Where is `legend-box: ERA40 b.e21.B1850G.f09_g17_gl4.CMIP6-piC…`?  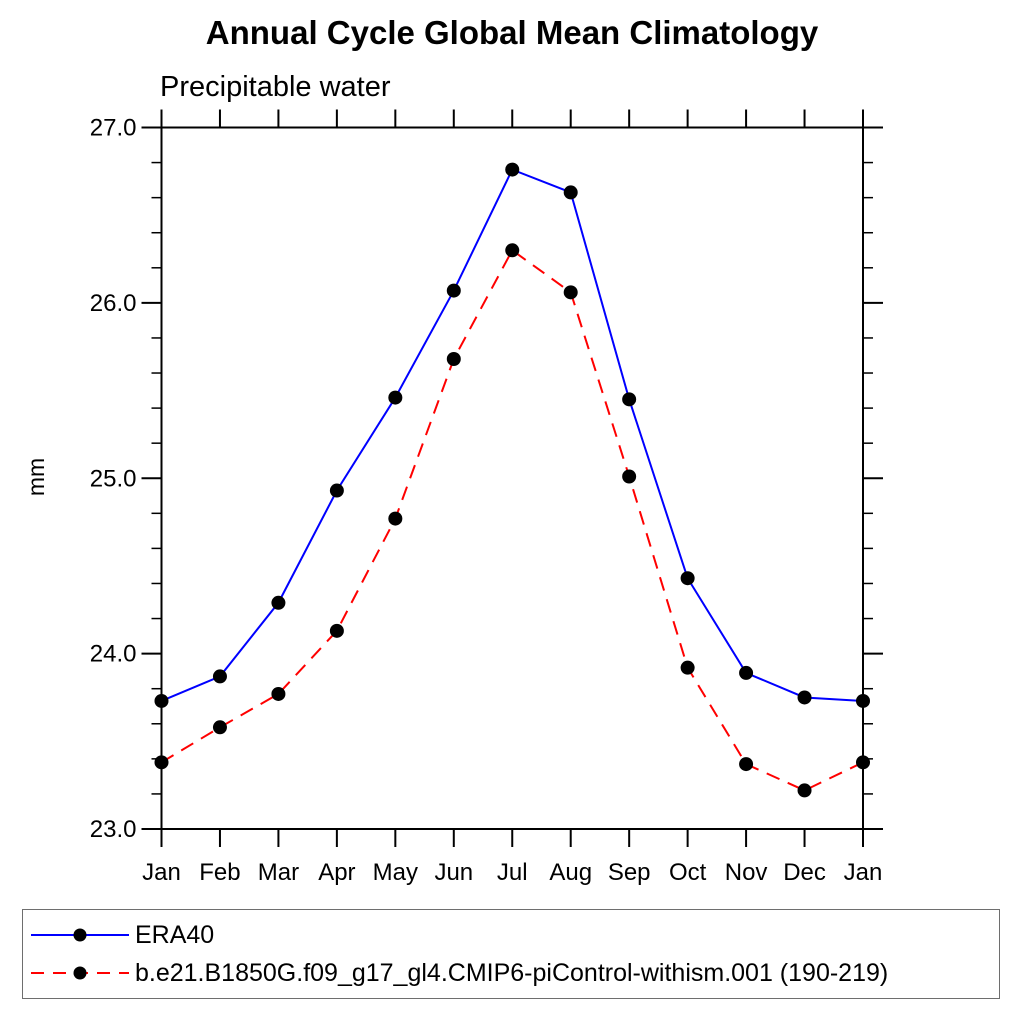 legend-box: ERA40 b.e21.B1850G.f09_g17_gl4.CMIP6-piC… is located at coordinates (511, 954).